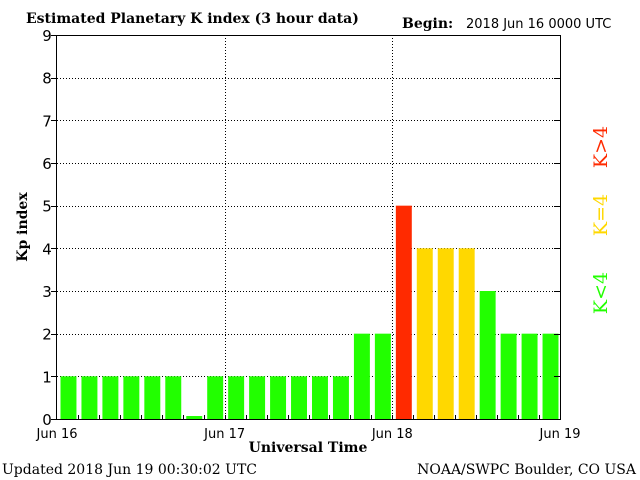 The image size is (640, 480). I want to click on updated-timestamp: Updated 2018 Jun 19 00:30:02 UTC, so click(129, 470).